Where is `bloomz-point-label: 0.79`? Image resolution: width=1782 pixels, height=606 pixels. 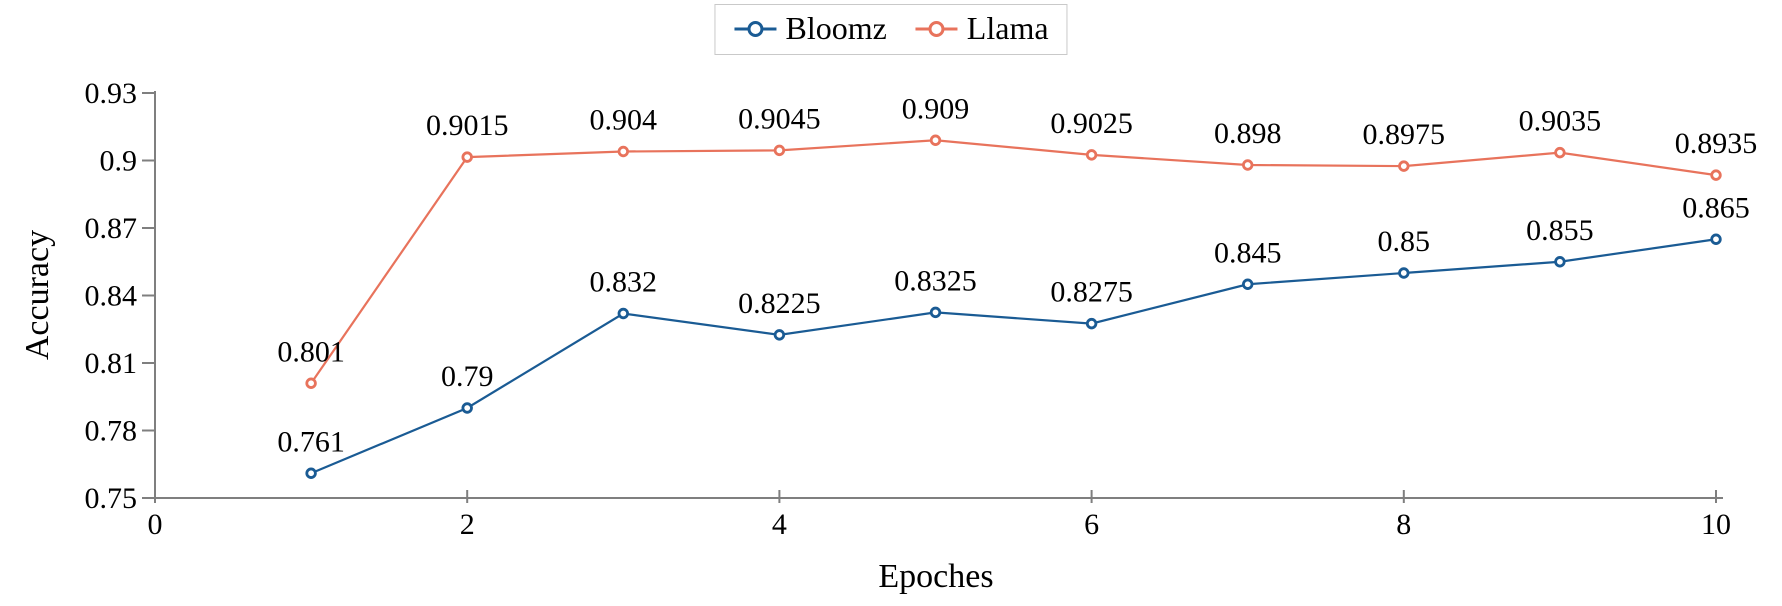
bloomz-point-label: 0.79 is located at coordinates (467, 376).